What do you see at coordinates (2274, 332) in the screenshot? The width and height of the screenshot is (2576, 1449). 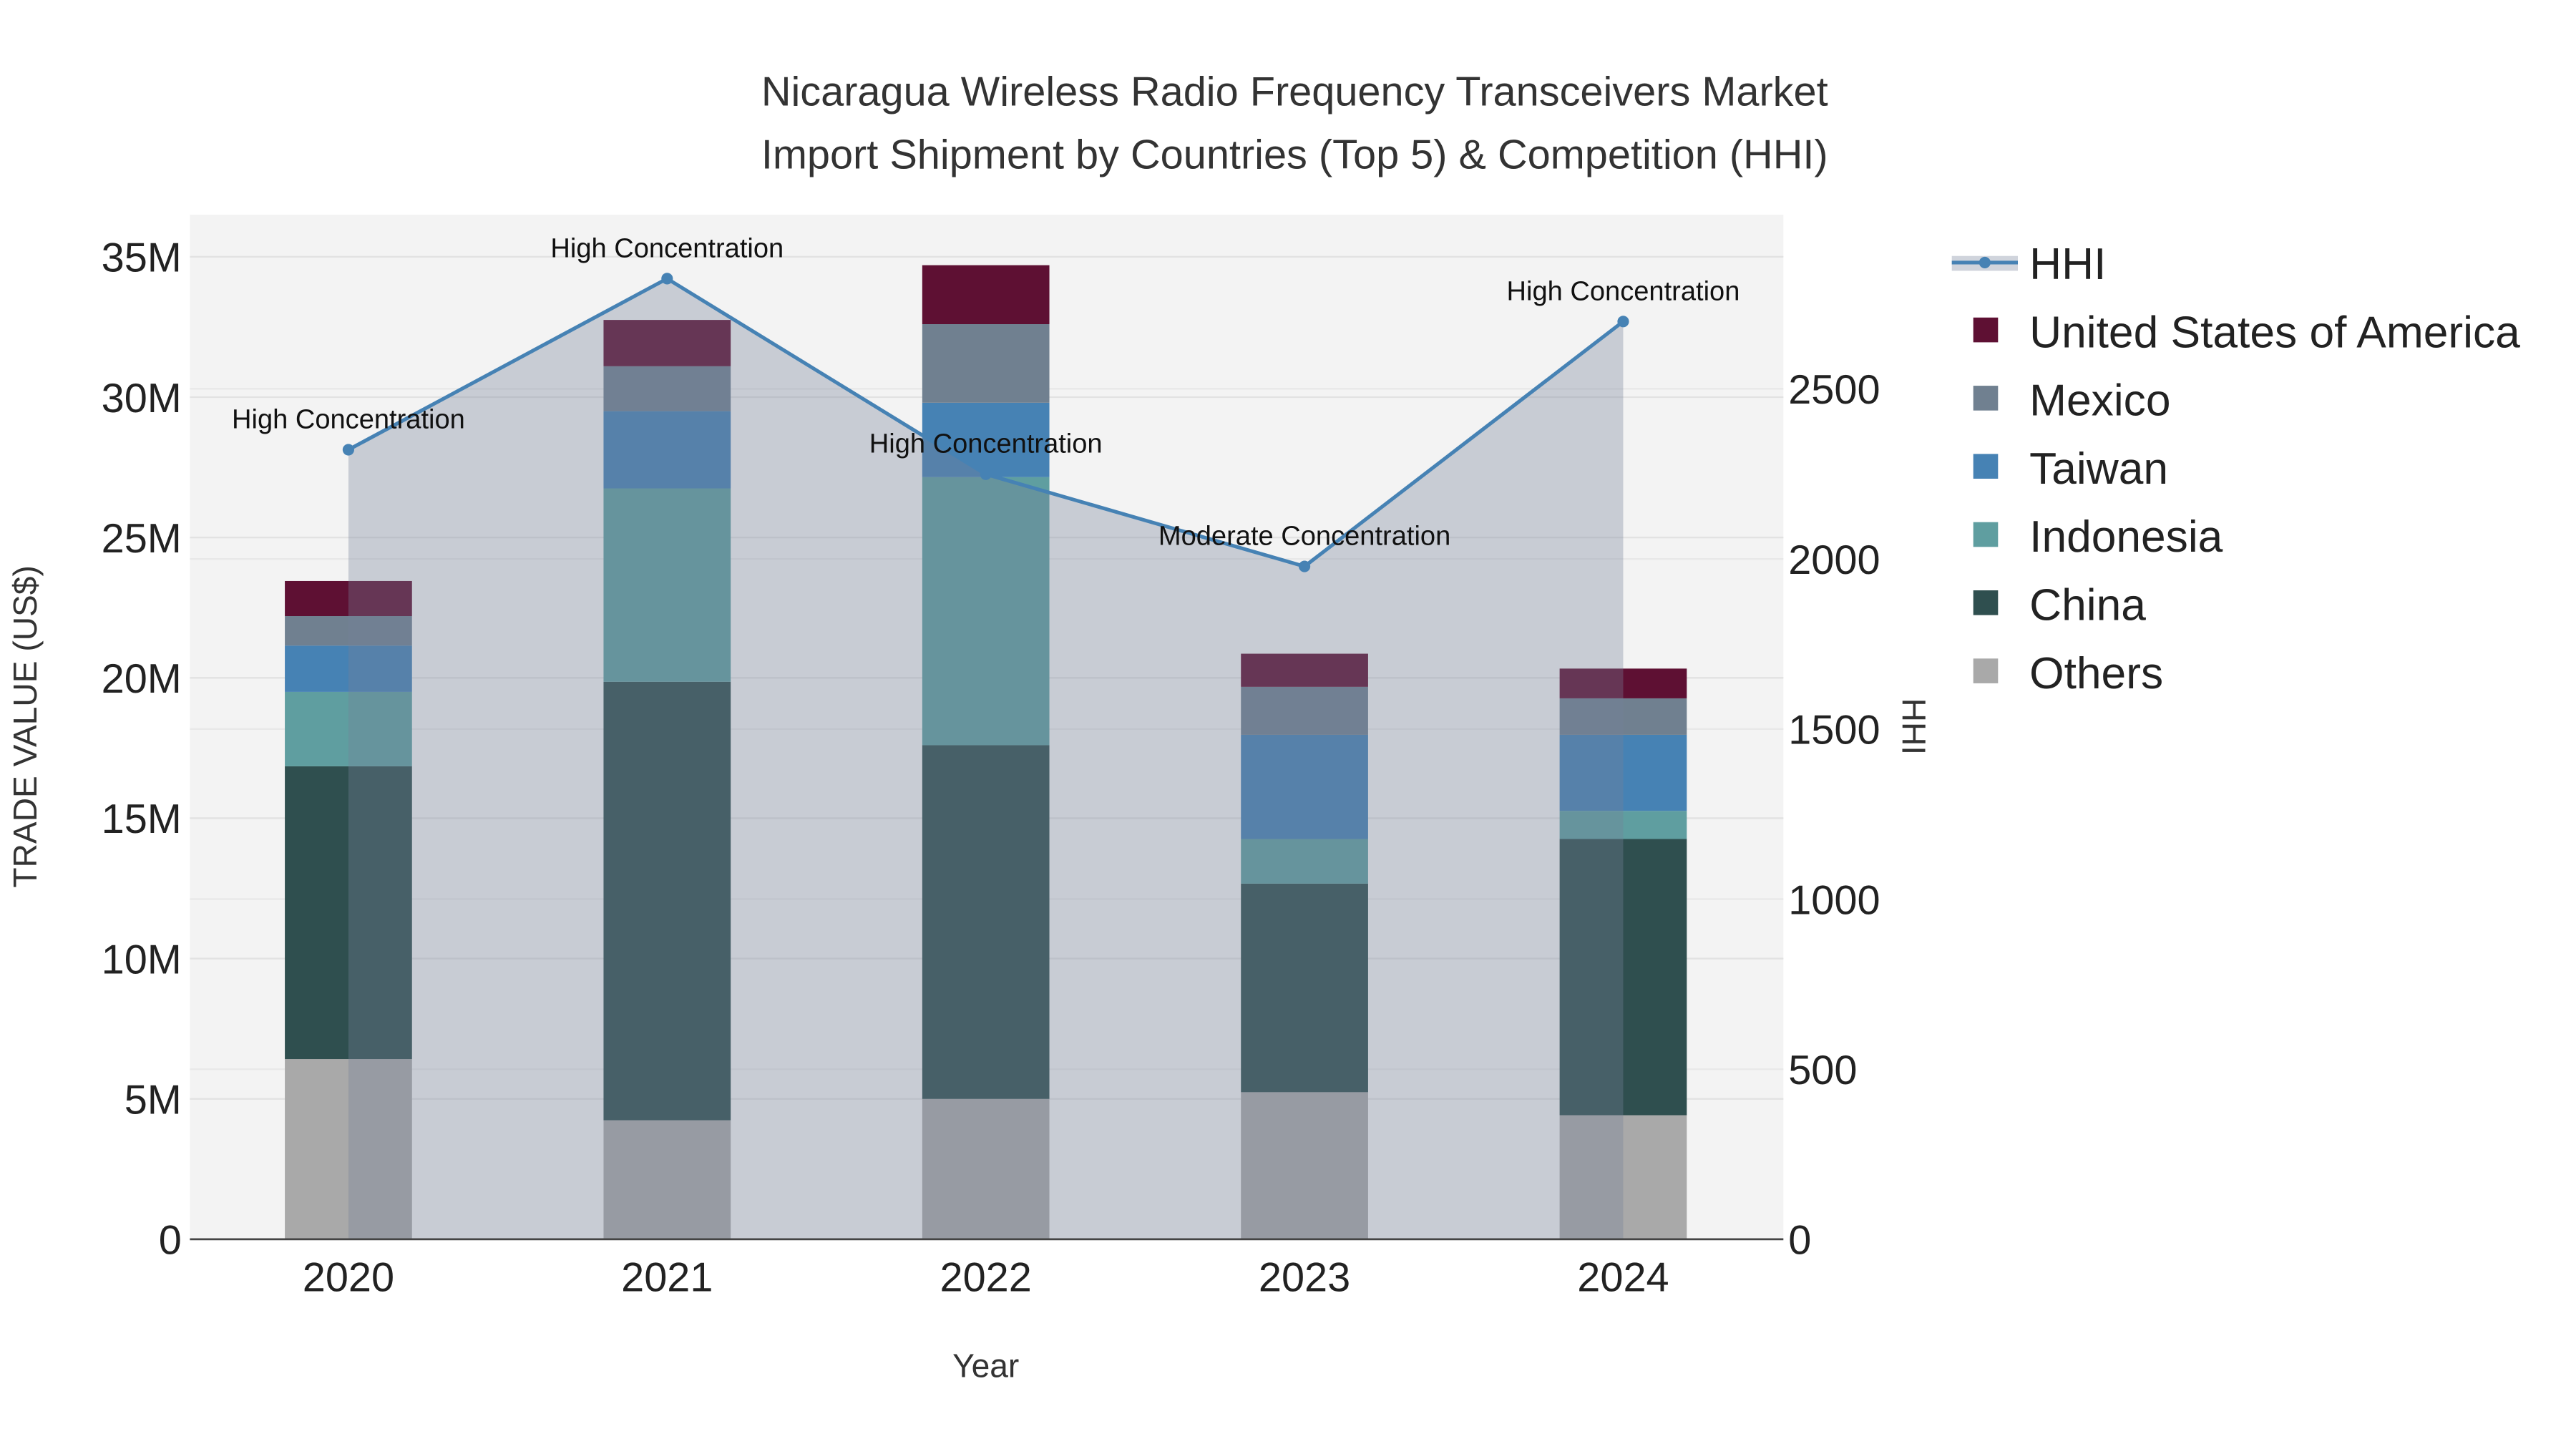 I see `legend-label: United States of America` at bounding box center [2274, 332].